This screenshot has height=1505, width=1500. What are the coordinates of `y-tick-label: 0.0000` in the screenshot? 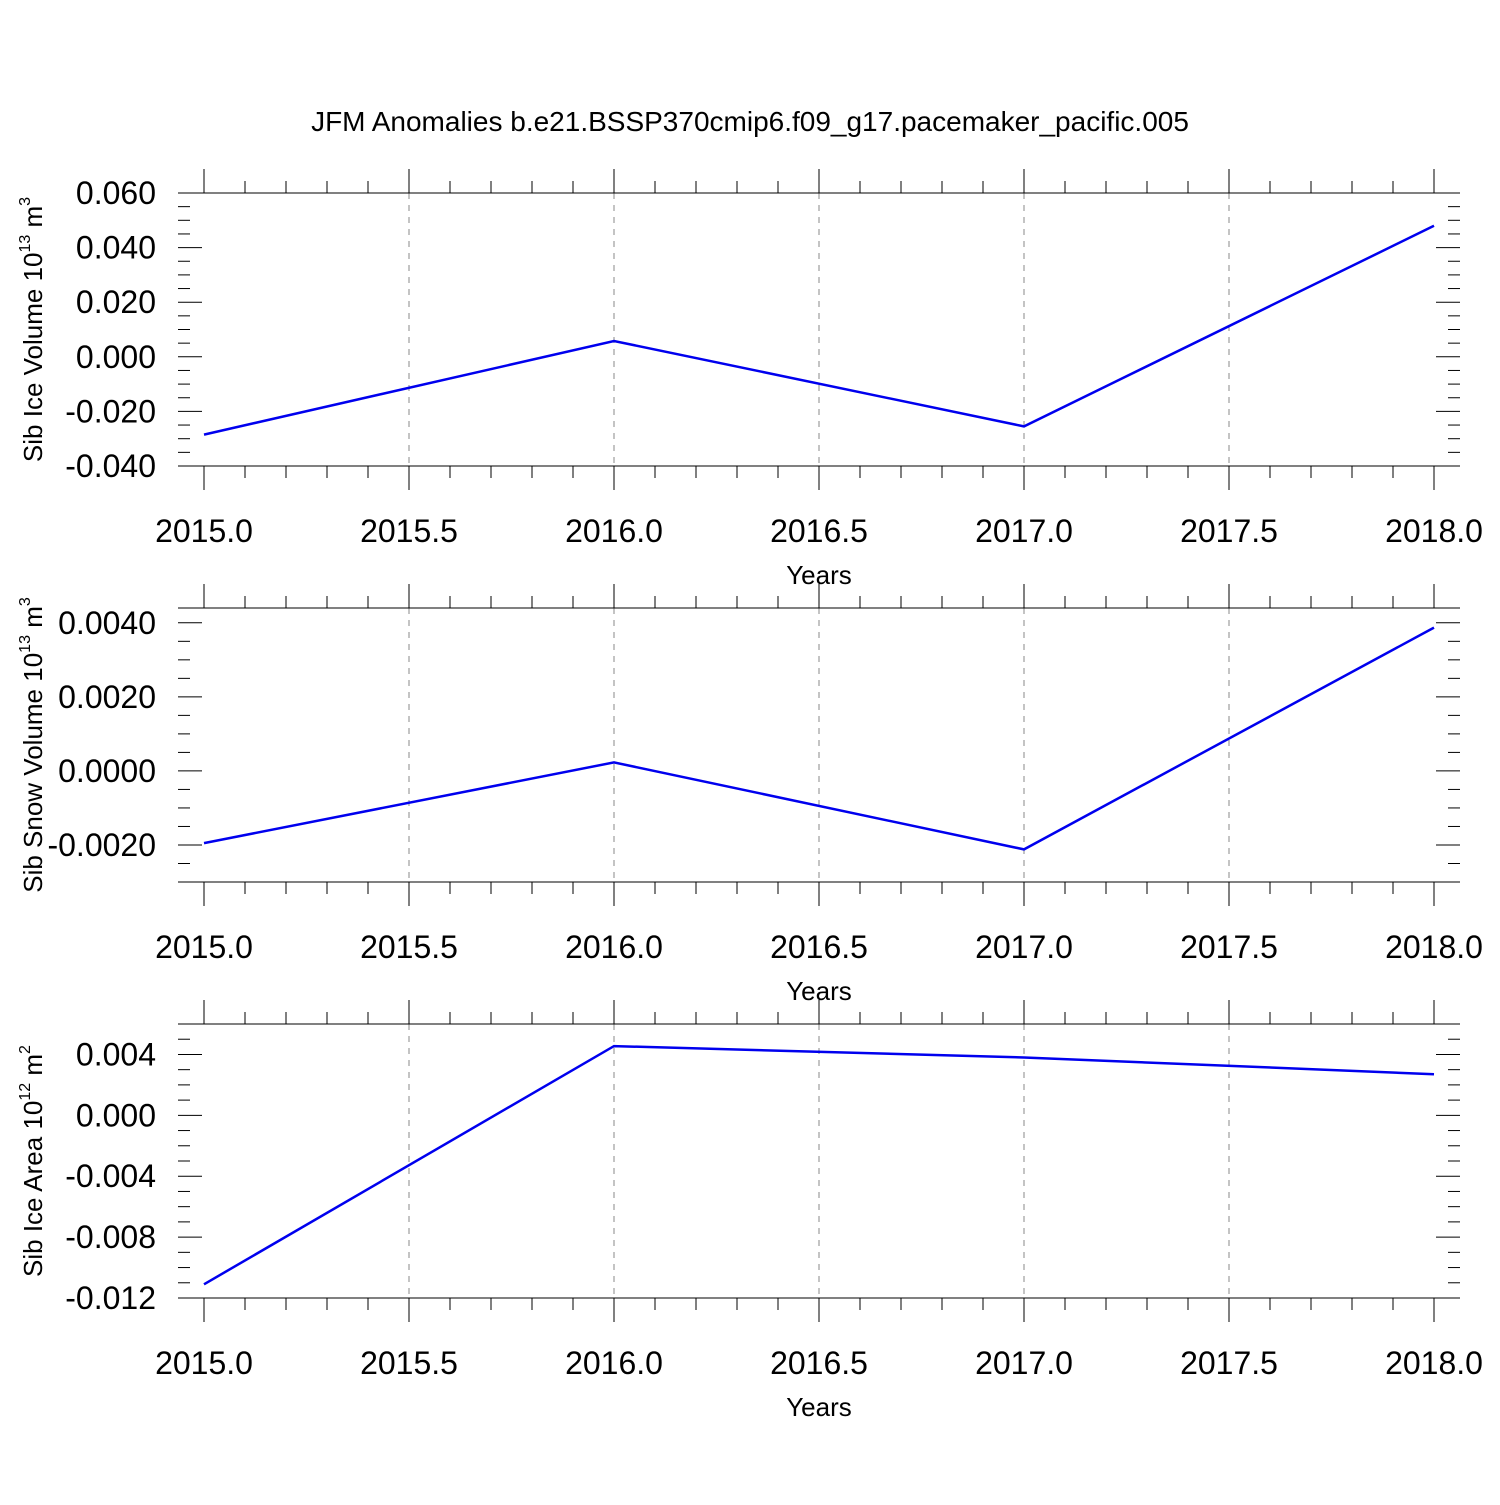 It's located at (107, 771).